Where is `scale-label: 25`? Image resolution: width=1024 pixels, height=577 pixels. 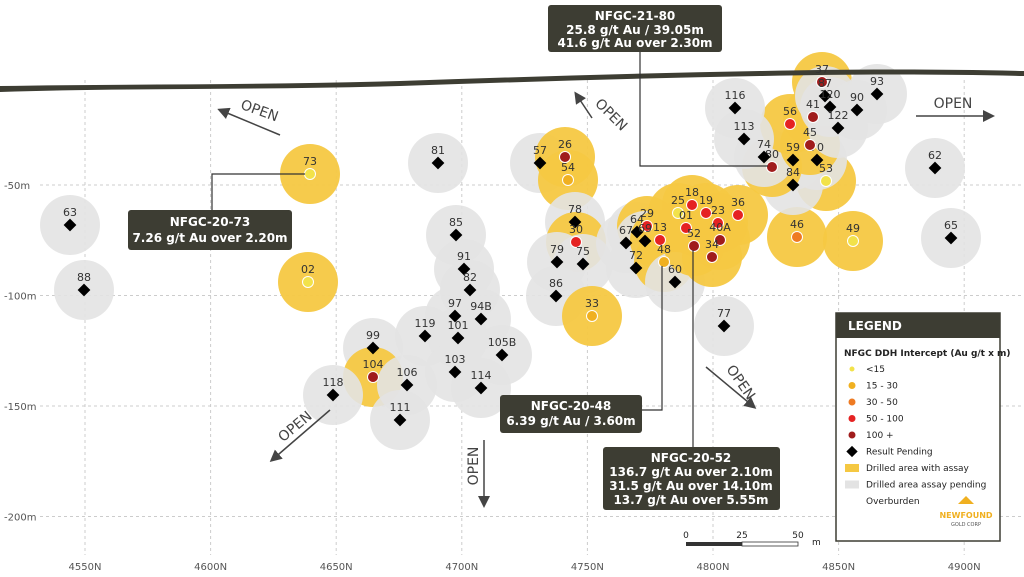
scale-label: 25 is located at coordinates (741, 536).